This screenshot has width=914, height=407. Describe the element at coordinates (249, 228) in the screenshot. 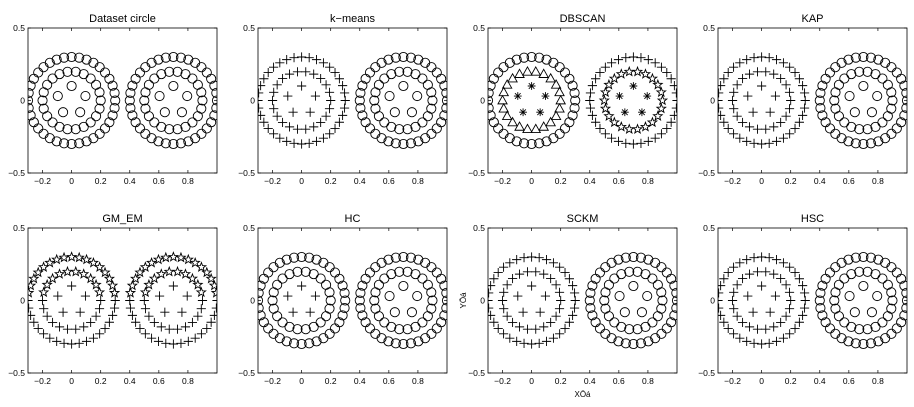

I see `y-tick-label: 0.5` at that location.